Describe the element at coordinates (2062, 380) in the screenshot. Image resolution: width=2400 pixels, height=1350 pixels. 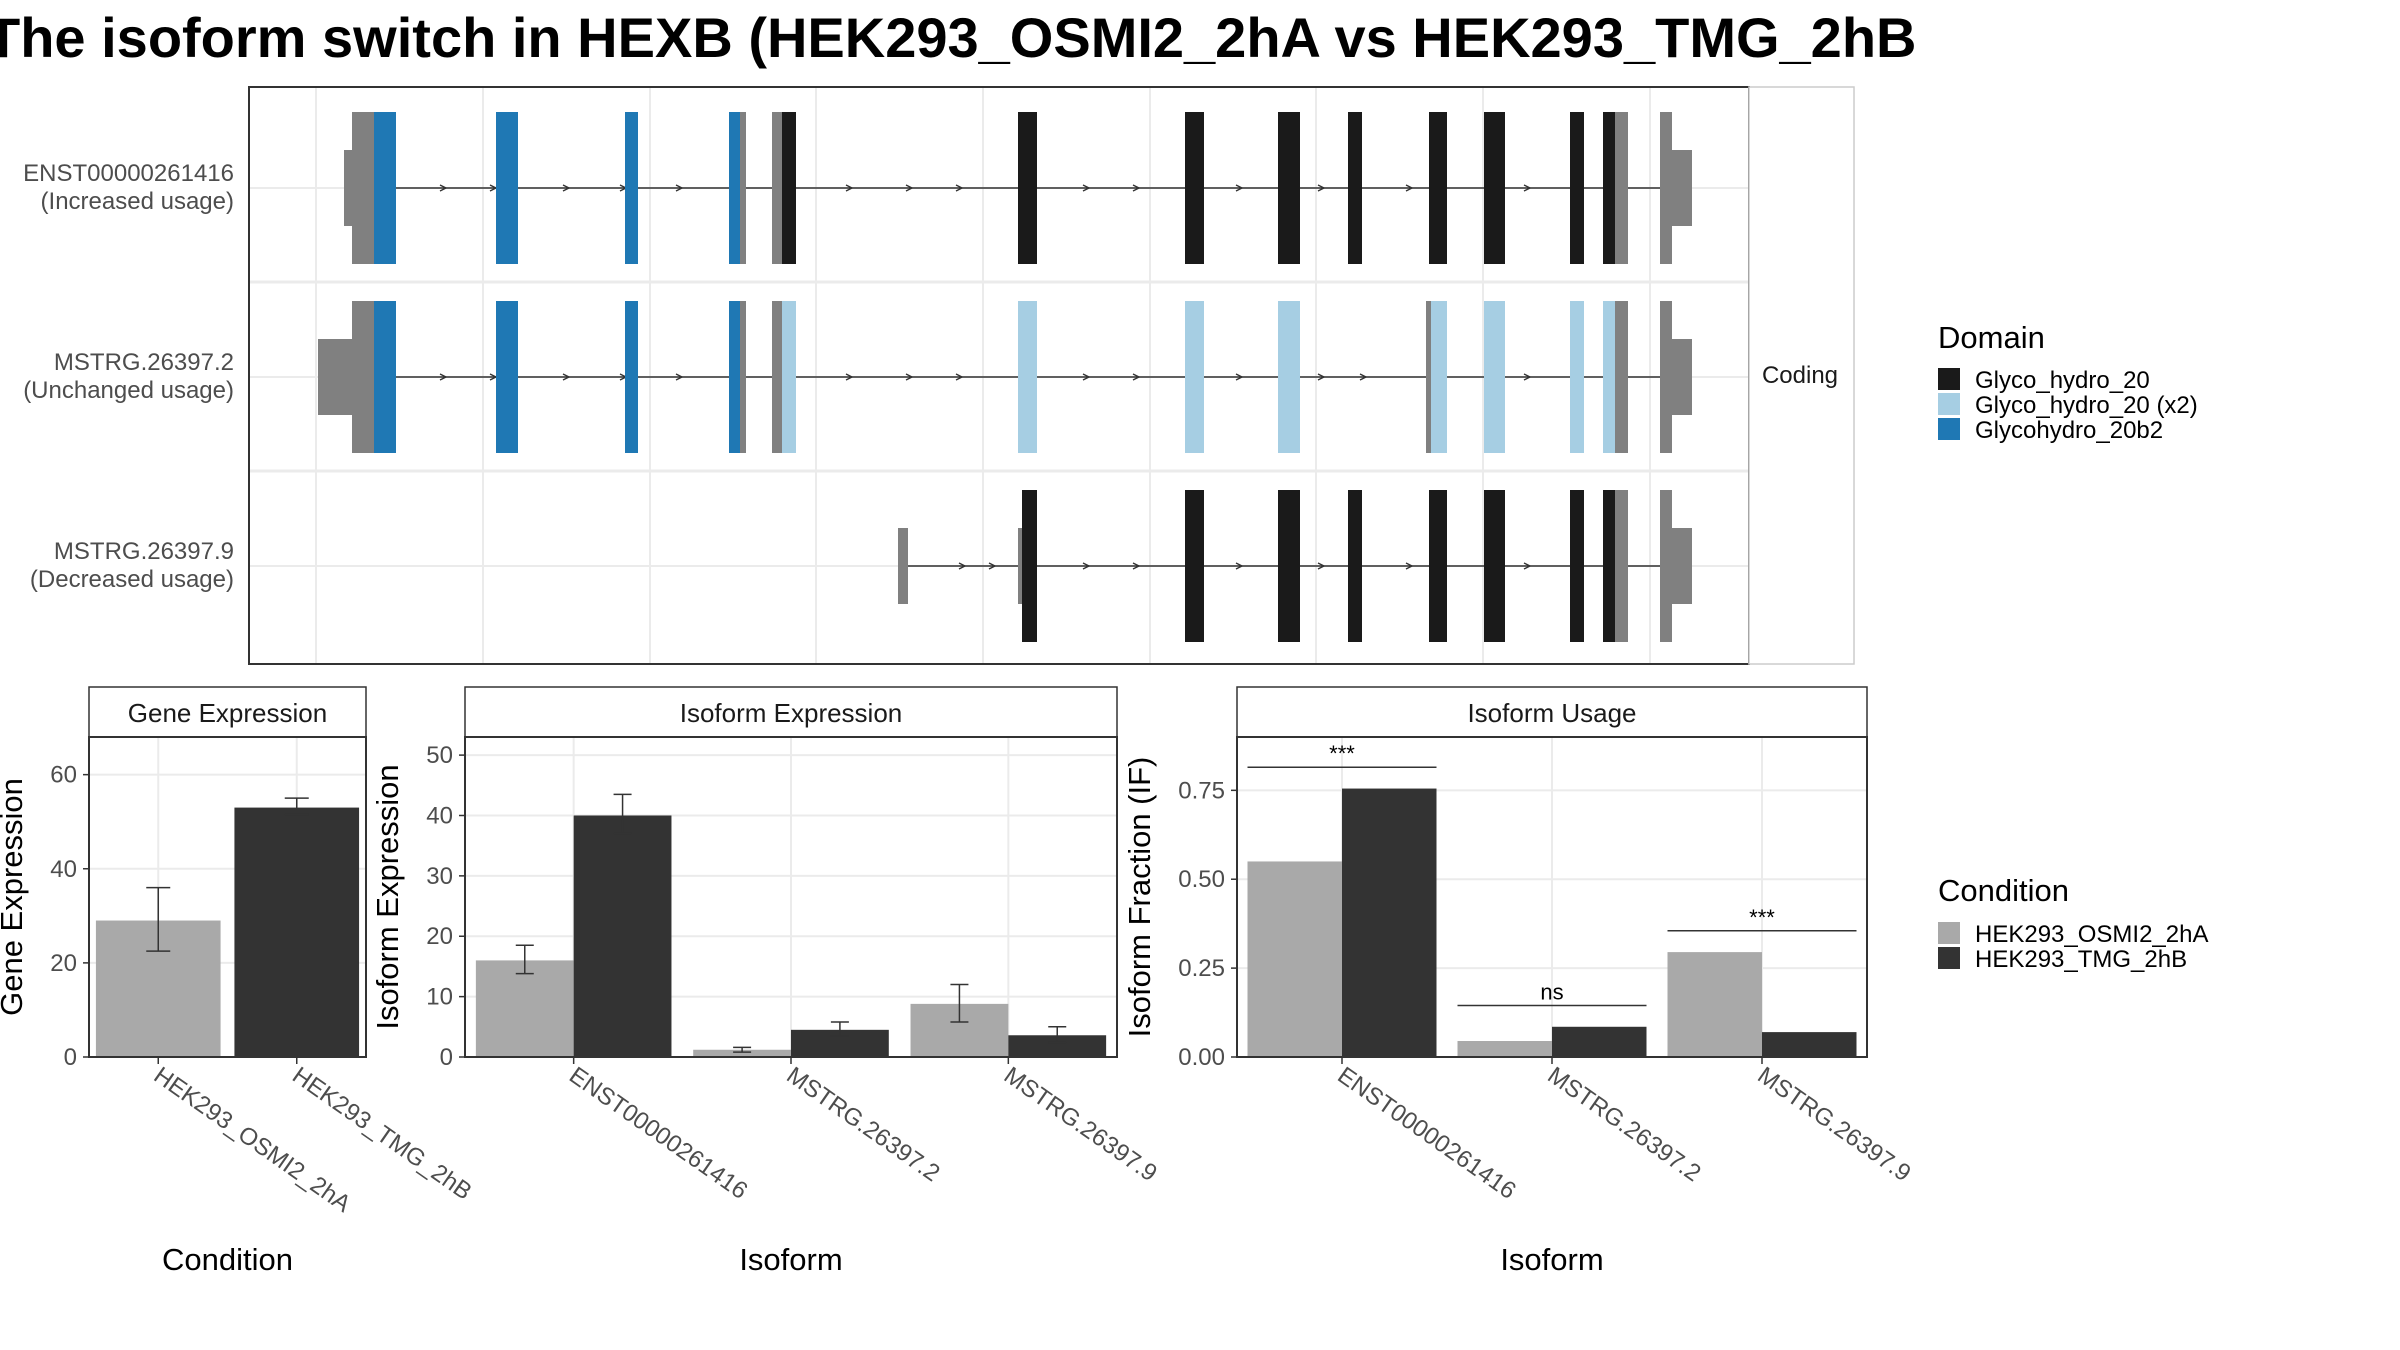
I see `legend-label-glyco-hydro-20: Glyco_hydro_20` at that location.